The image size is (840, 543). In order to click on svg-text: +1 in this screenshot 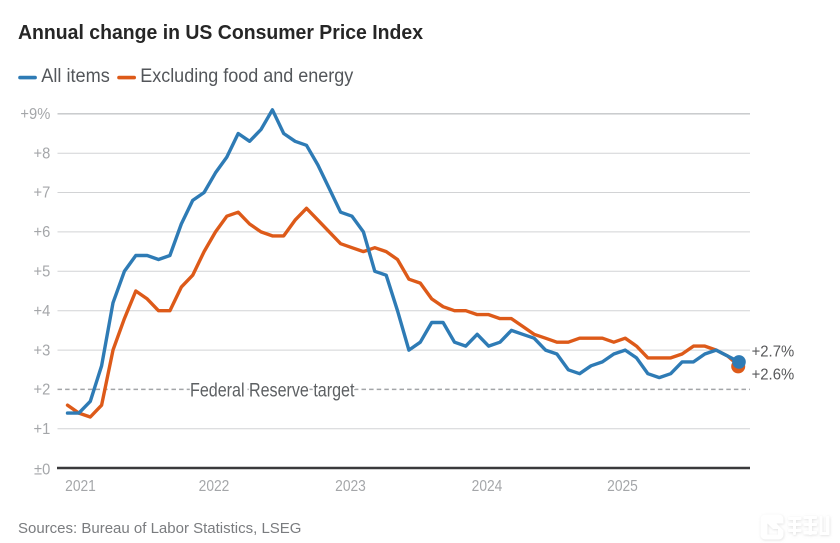, I will do `click(42, 429)`.